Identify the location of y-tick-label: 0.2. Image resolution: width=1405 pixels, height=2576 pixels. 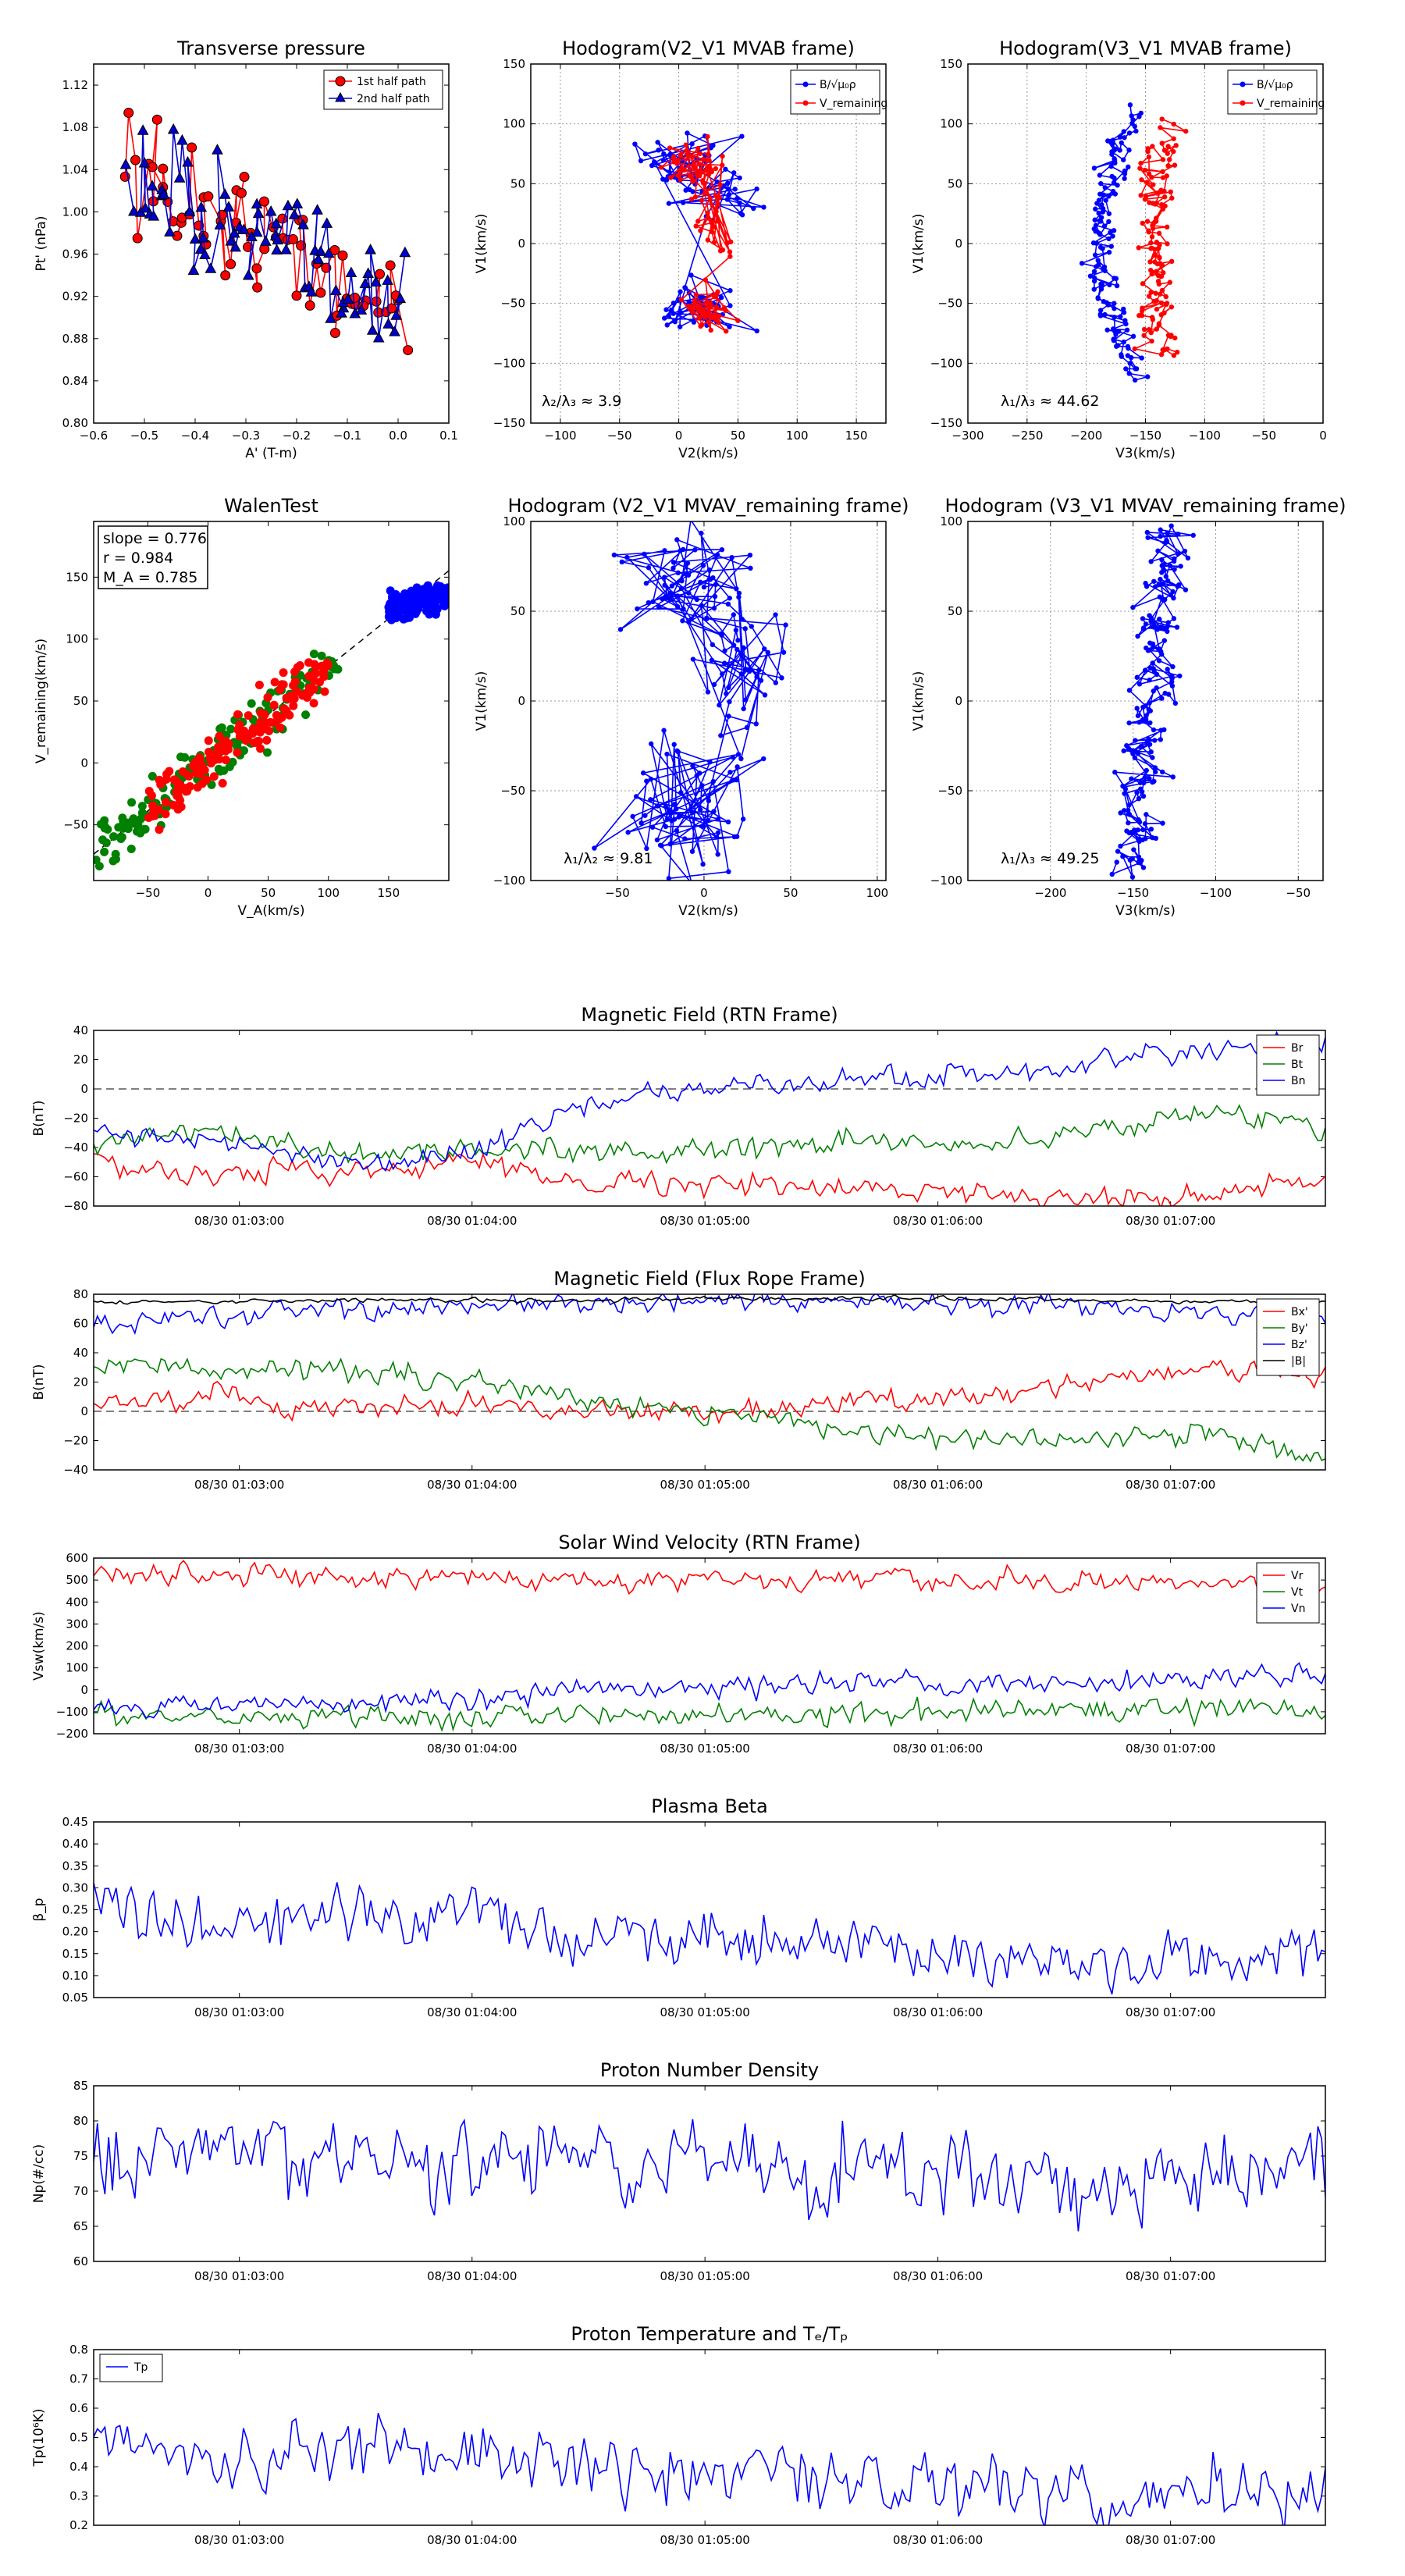
(78, 2525).